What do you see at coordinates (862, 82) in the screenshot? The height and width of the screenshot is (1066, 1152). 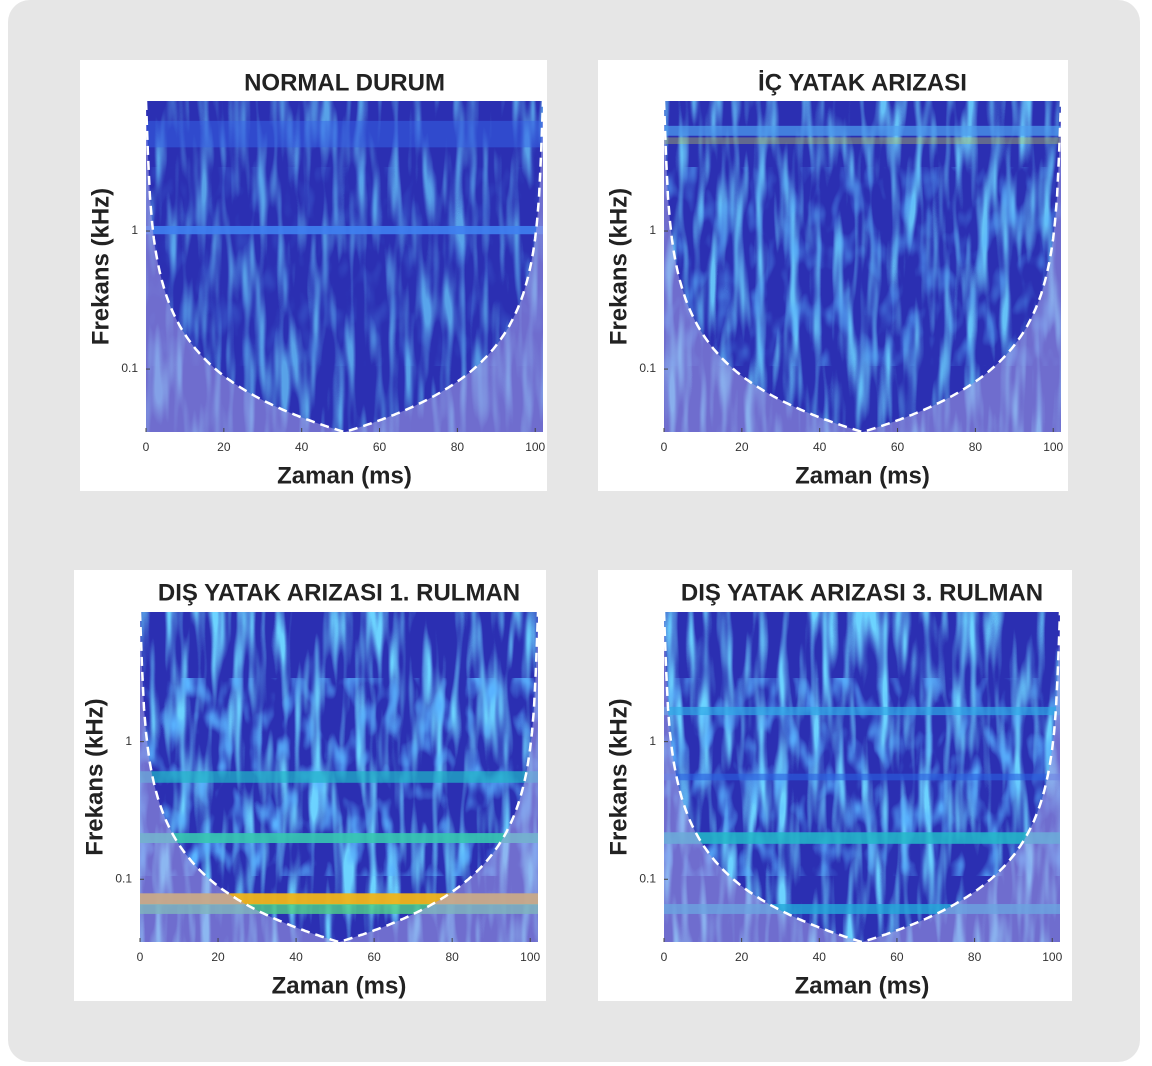 I see `chart-title: İÇ YATAK ARIZASI` at bounding box center [862, 82].